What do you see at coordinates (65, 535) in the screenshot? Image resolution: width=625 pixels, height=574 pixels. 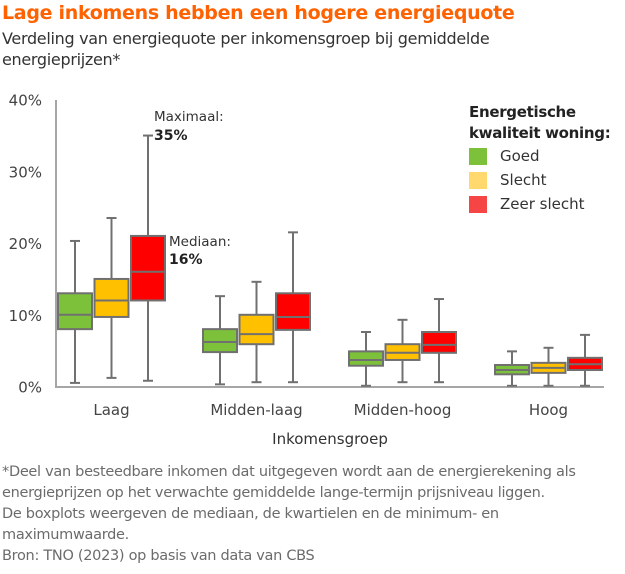 I see `footnote-line: maximumwaarde.` at bounding box center [65, 535].